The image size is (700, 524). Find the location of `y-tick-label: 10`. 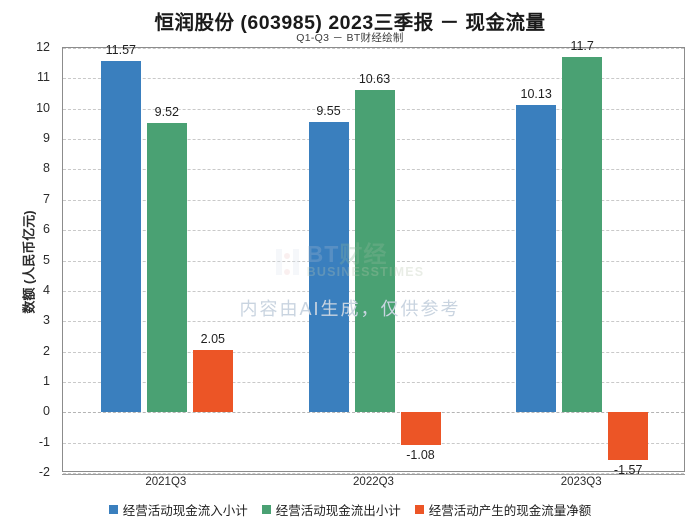

y-tick-label: 10 is located at coordinates (43, 107).